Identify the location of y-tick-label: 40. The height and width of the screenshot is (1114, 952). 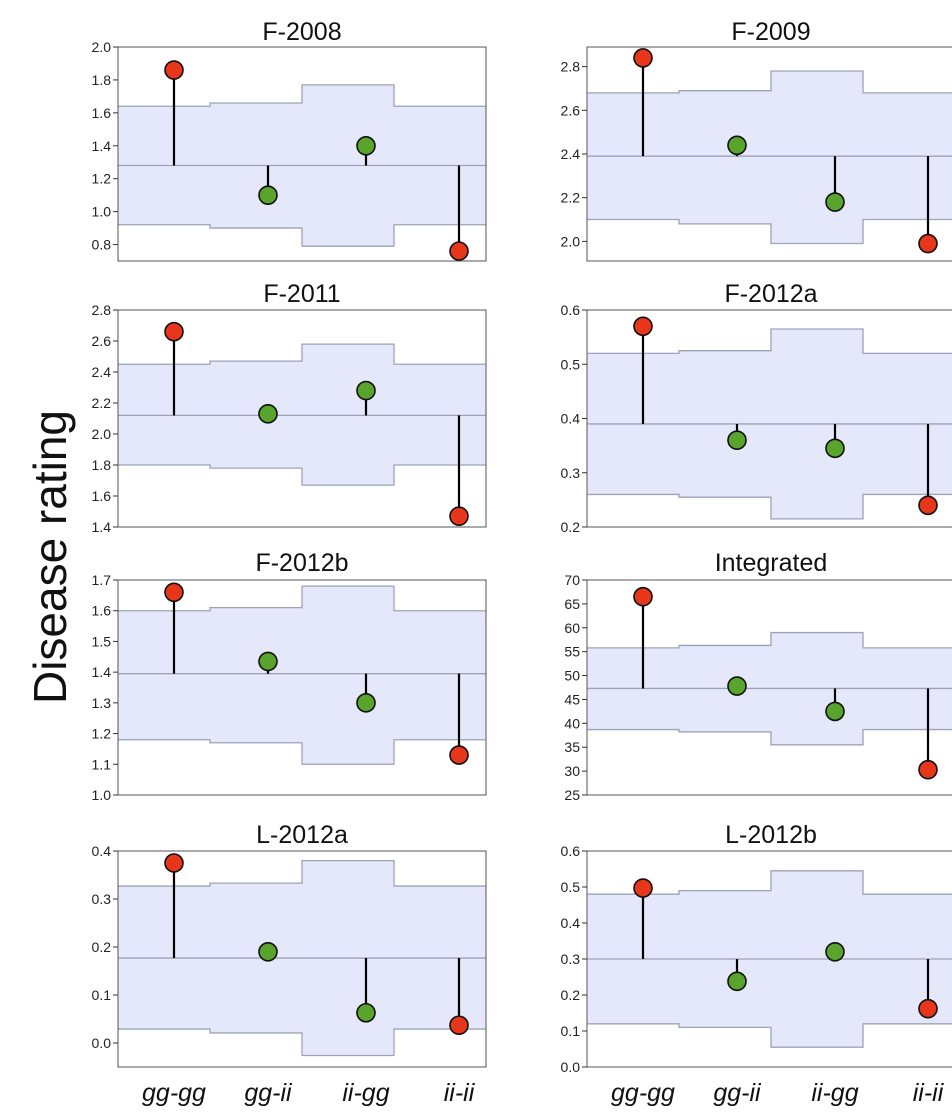
(572, 723).